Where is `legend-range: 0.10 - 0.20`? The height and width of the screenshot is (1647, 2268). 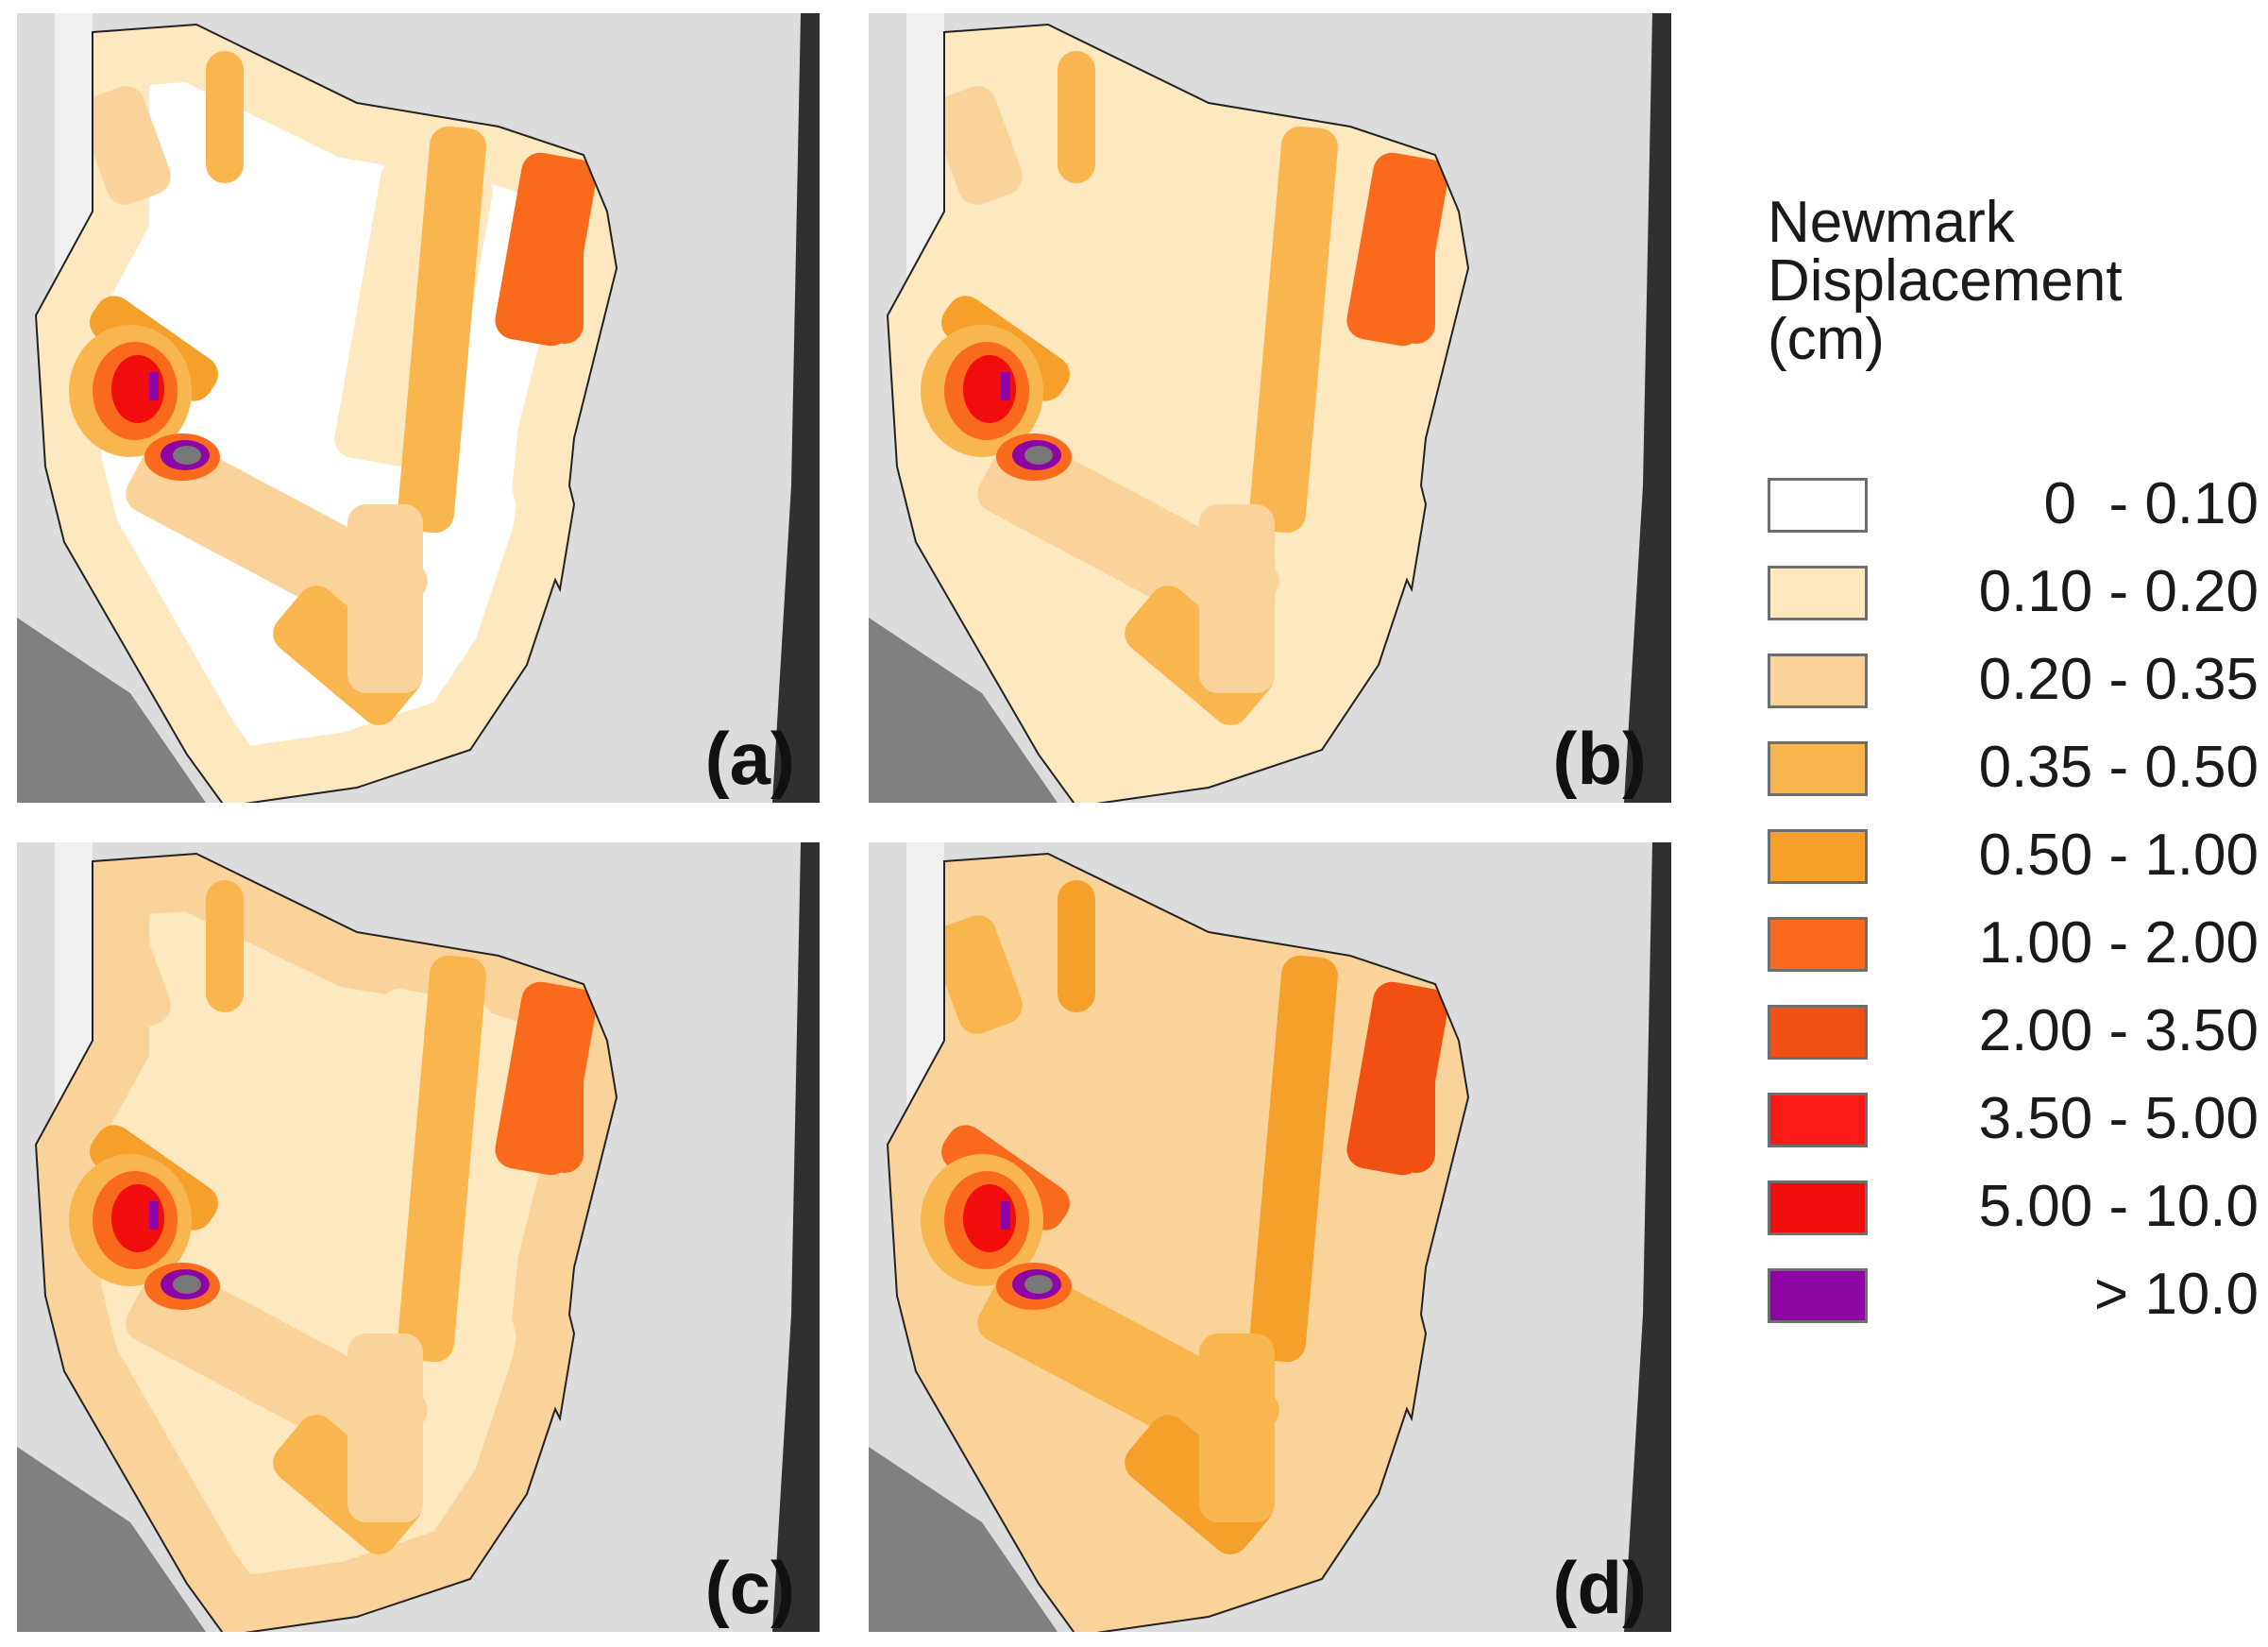 legend-range: 0.10 - 0.20 is located at coordinates (2118, 591).